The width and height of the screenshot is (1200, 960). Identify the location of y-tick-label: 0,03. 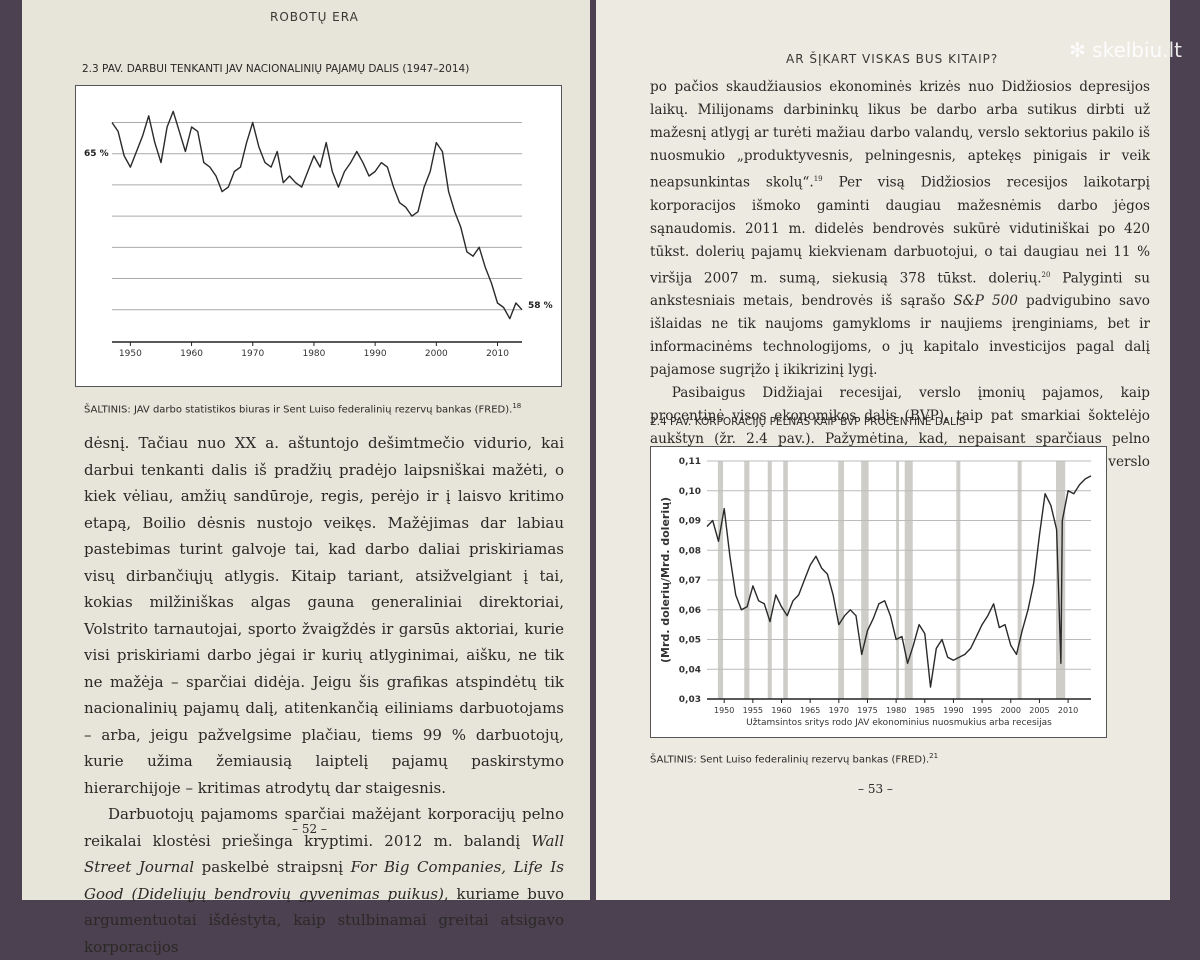
(690, 700).